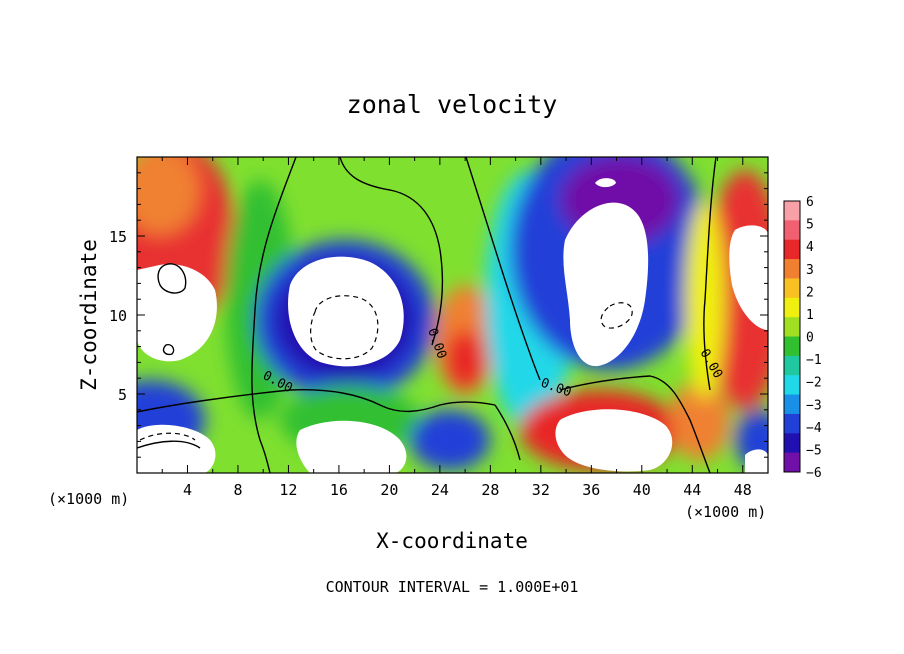 Image resolution: width=904 pixels, height=654 pixels. Describe the element at coordinates (814, 405) in the screenshot. I see `colorbar-tick-label: −3` at that location.